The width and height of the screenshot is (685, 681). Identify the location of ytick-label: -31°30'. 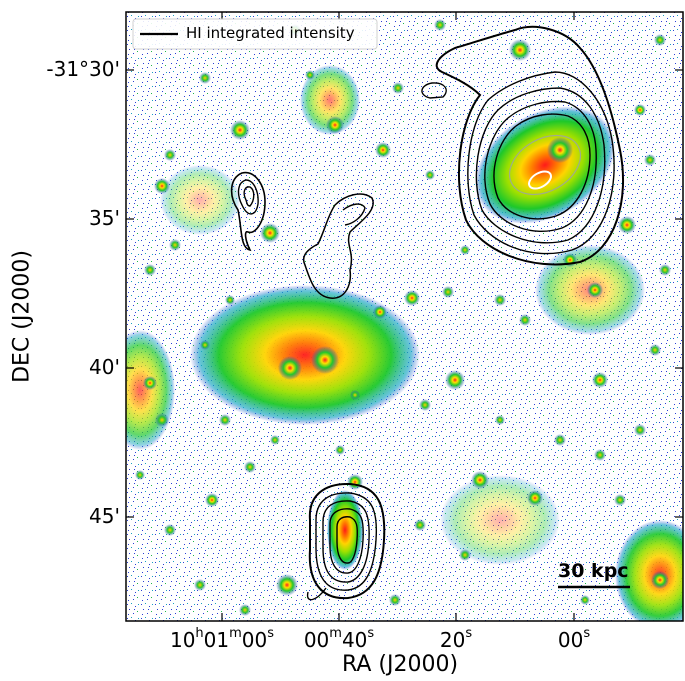
(83, 69).